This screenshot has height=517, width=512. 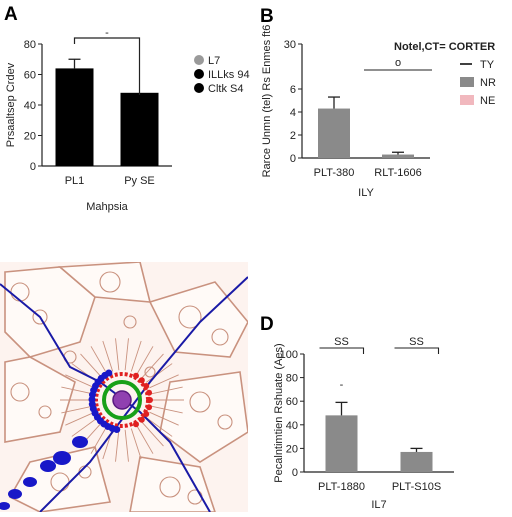 I want to click on bracket-label: SS, so click(x=341, y=342).